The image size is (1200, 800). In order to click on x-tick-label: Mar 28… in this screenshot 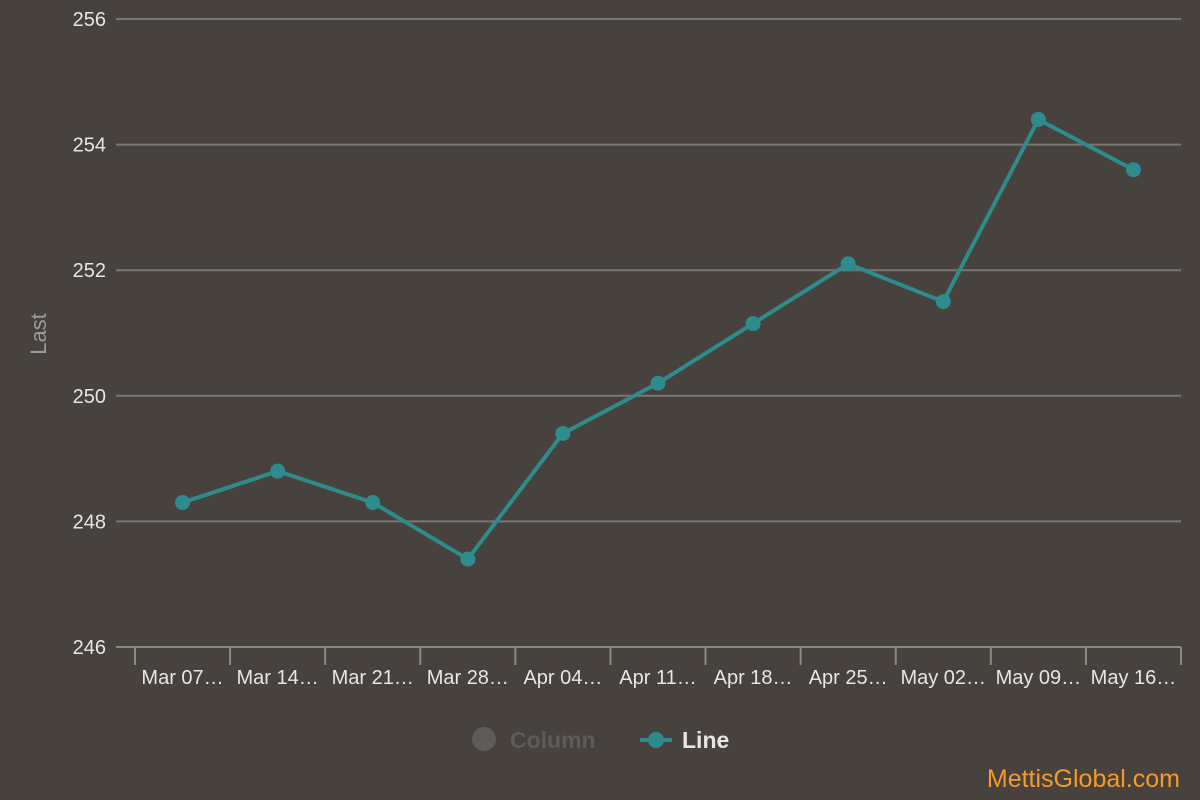, I will do `click(468, 678)`.